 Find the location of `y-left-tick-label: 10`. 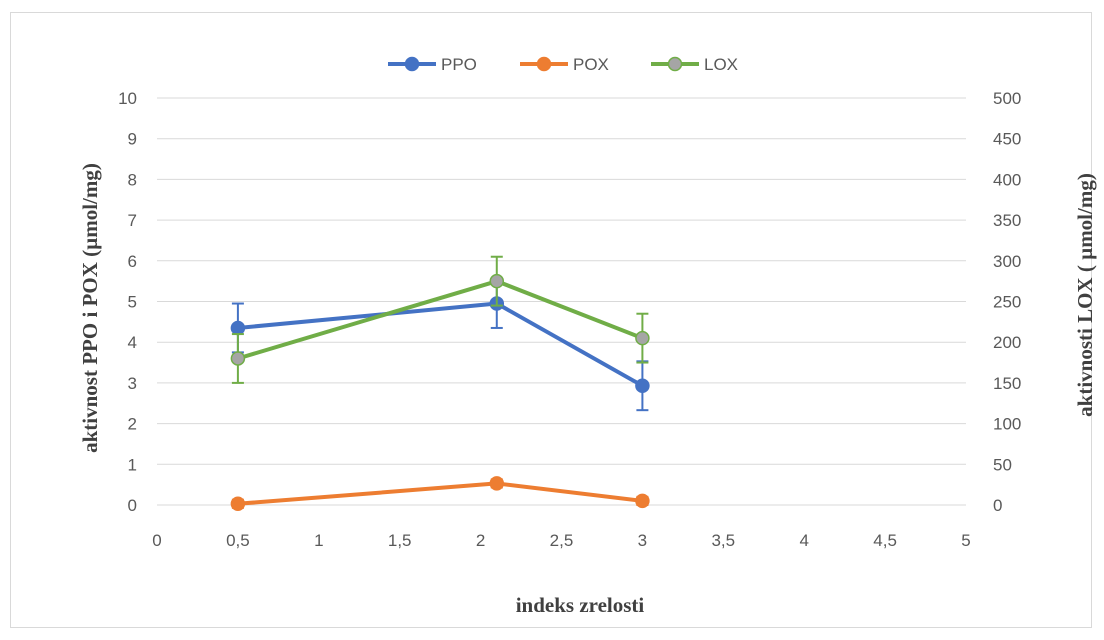

y-left-tick-label: 10 is located at coordinates (127, 98).